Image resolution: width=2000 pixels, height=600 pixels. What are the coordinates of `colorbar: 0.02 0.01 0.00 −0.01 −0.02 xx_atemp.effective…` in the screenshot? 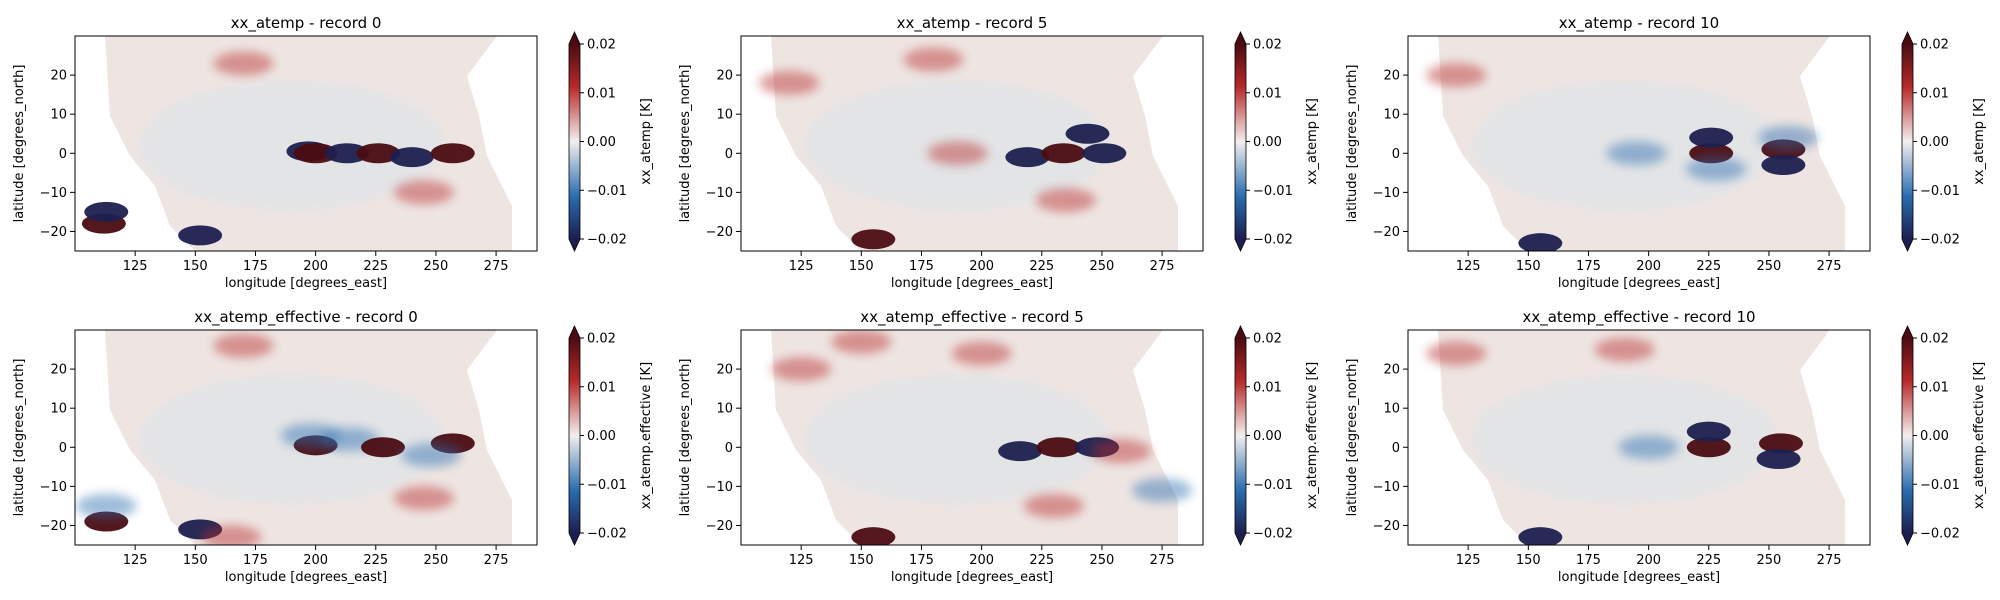 It's located at (611, 435).